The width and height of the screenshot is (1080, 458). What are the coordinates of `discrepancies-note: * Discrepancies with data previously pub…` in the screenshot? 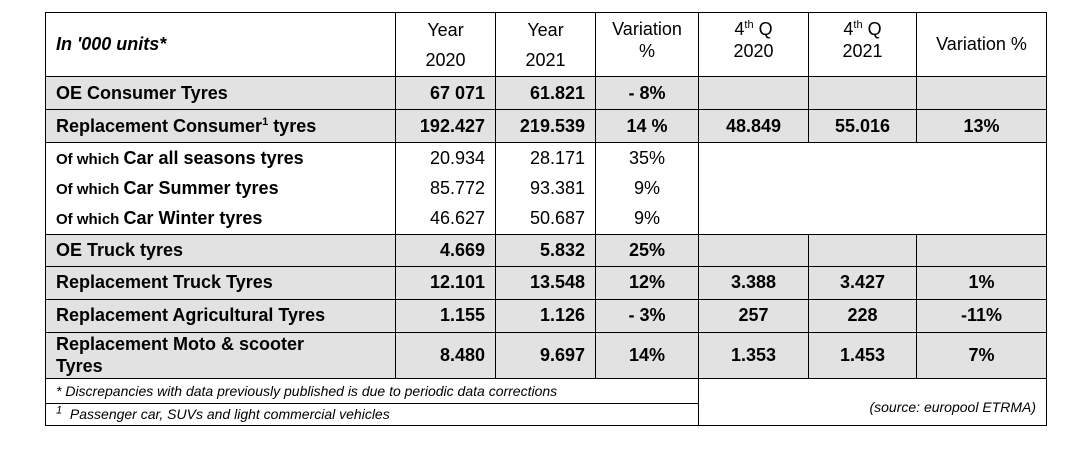 It's located at (372, 390).